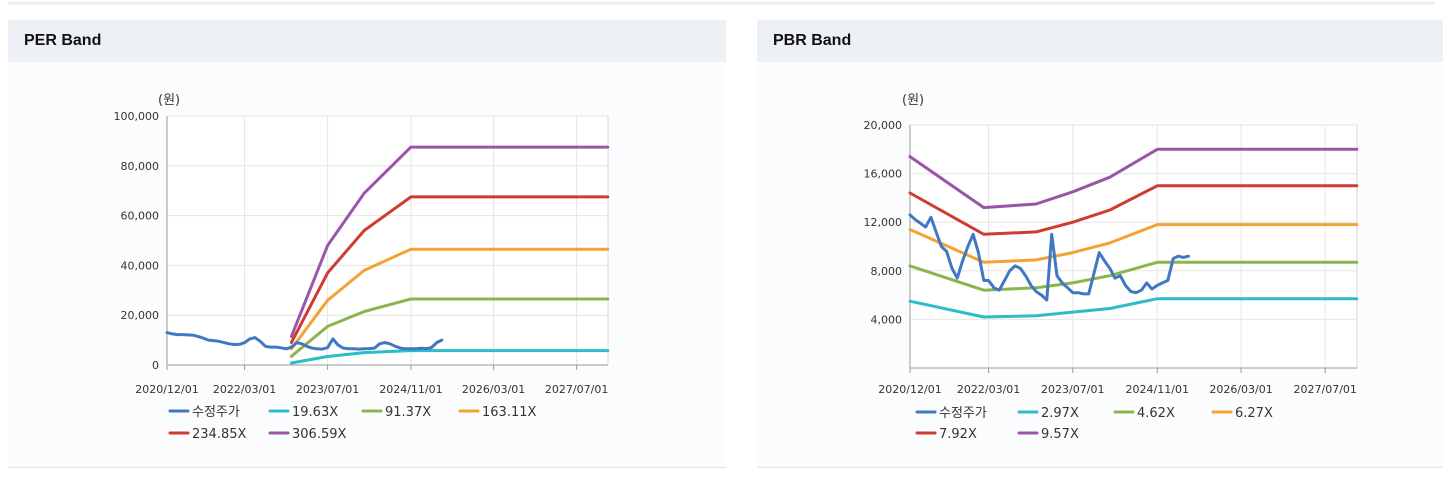 This screenshot has width=1443, height=485. I want to click on series-line-306.59X, so click(449, 241).